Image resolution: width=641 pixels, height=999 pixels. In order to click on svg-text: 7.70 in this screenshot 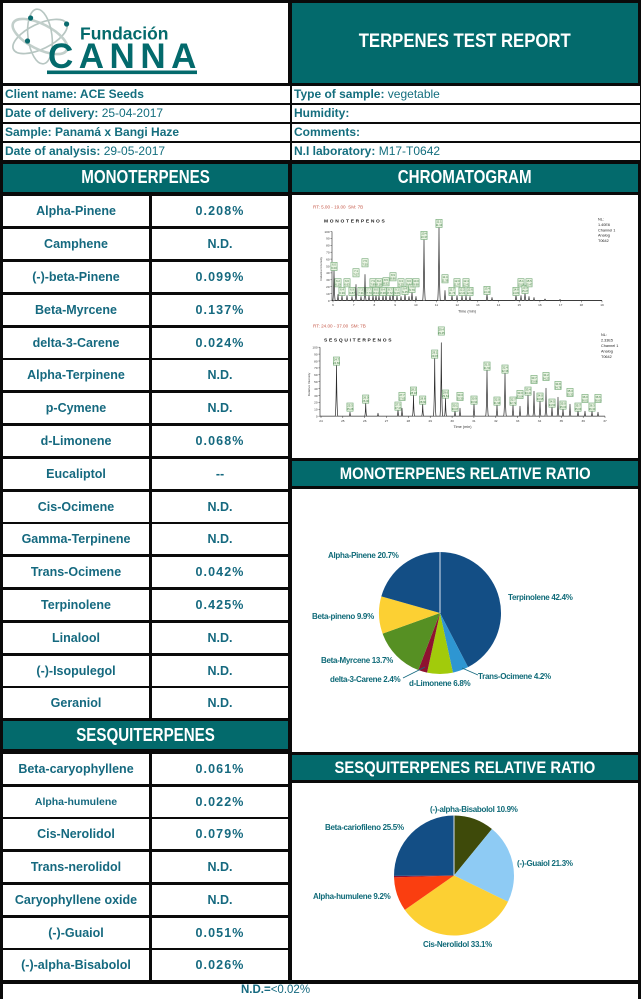, I will do `click(369, 293)`.